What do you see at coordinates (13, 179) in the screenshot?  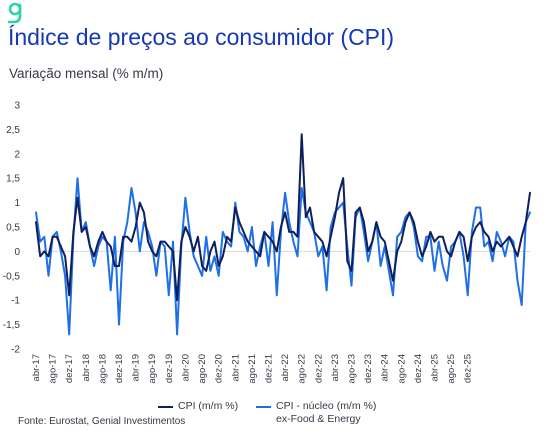 I see `y-tick-label: 1,5` at bounding box center [13, 179].